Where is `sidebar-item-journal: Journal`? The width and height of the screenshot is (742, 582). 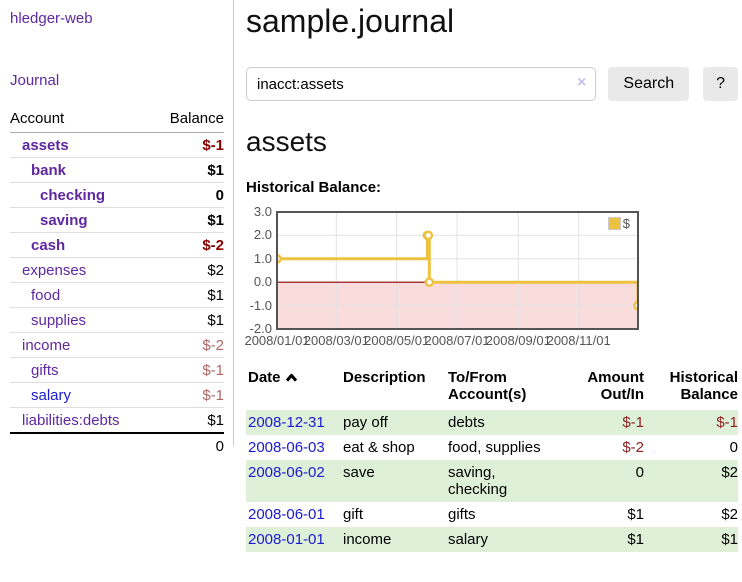
sidebar-item-journal: Journal is located at coordinates (35, 80).